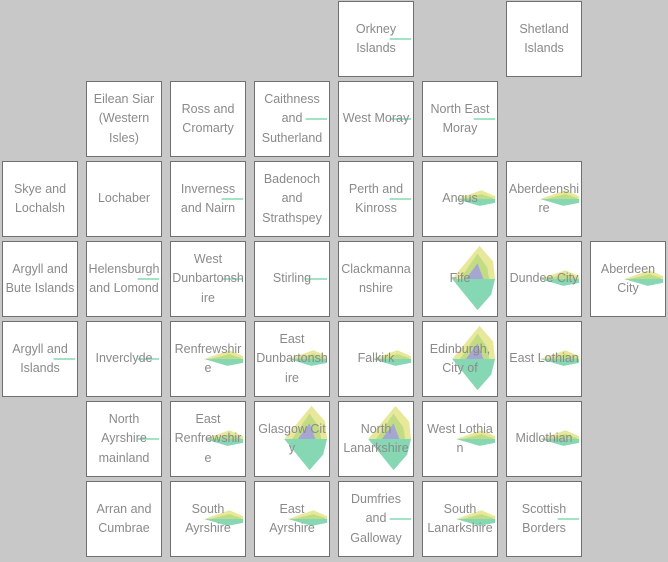  I want to click on tile-label: Caithness and Sutherland, so click(292, 118).